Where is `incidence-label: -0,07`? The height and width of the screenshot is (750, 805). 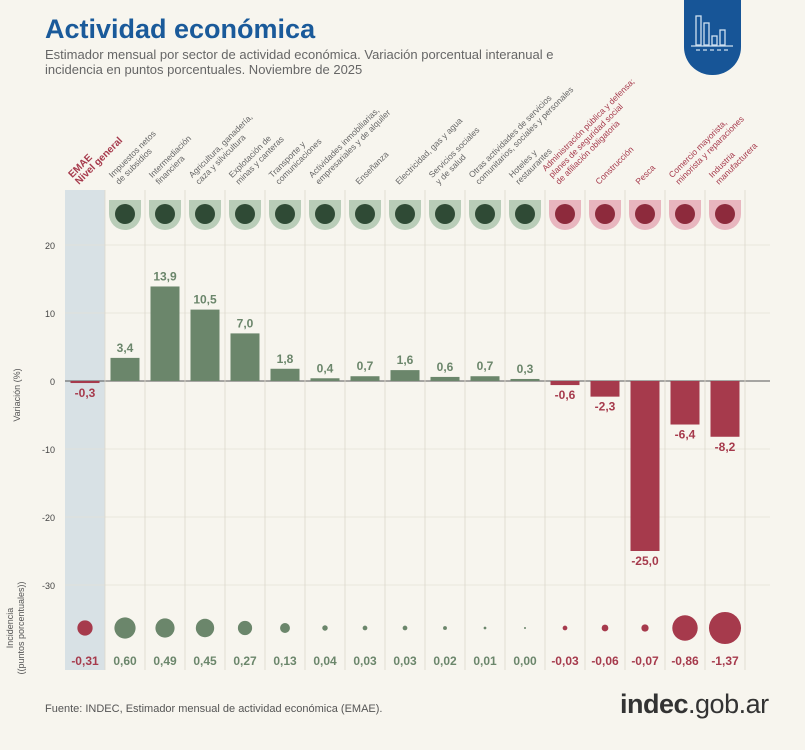 incidence-label: -0,07 is located at coordinates (645, 661).